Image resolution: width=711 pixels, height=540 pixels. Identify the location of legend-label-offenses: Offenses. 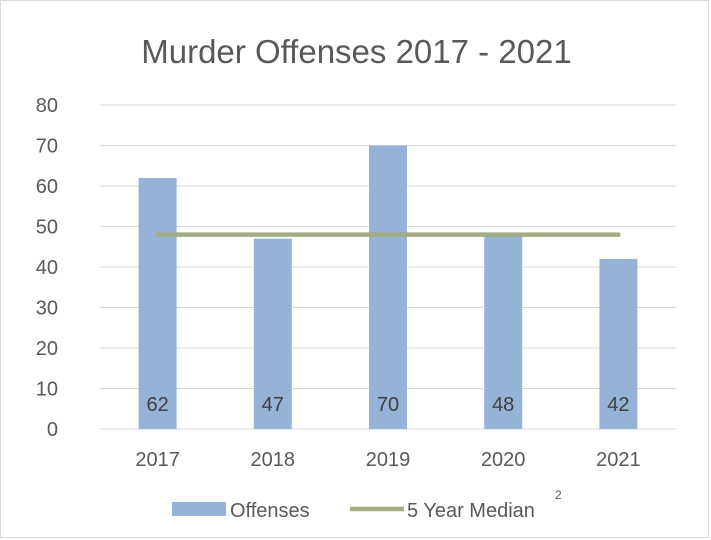
(270, 511).